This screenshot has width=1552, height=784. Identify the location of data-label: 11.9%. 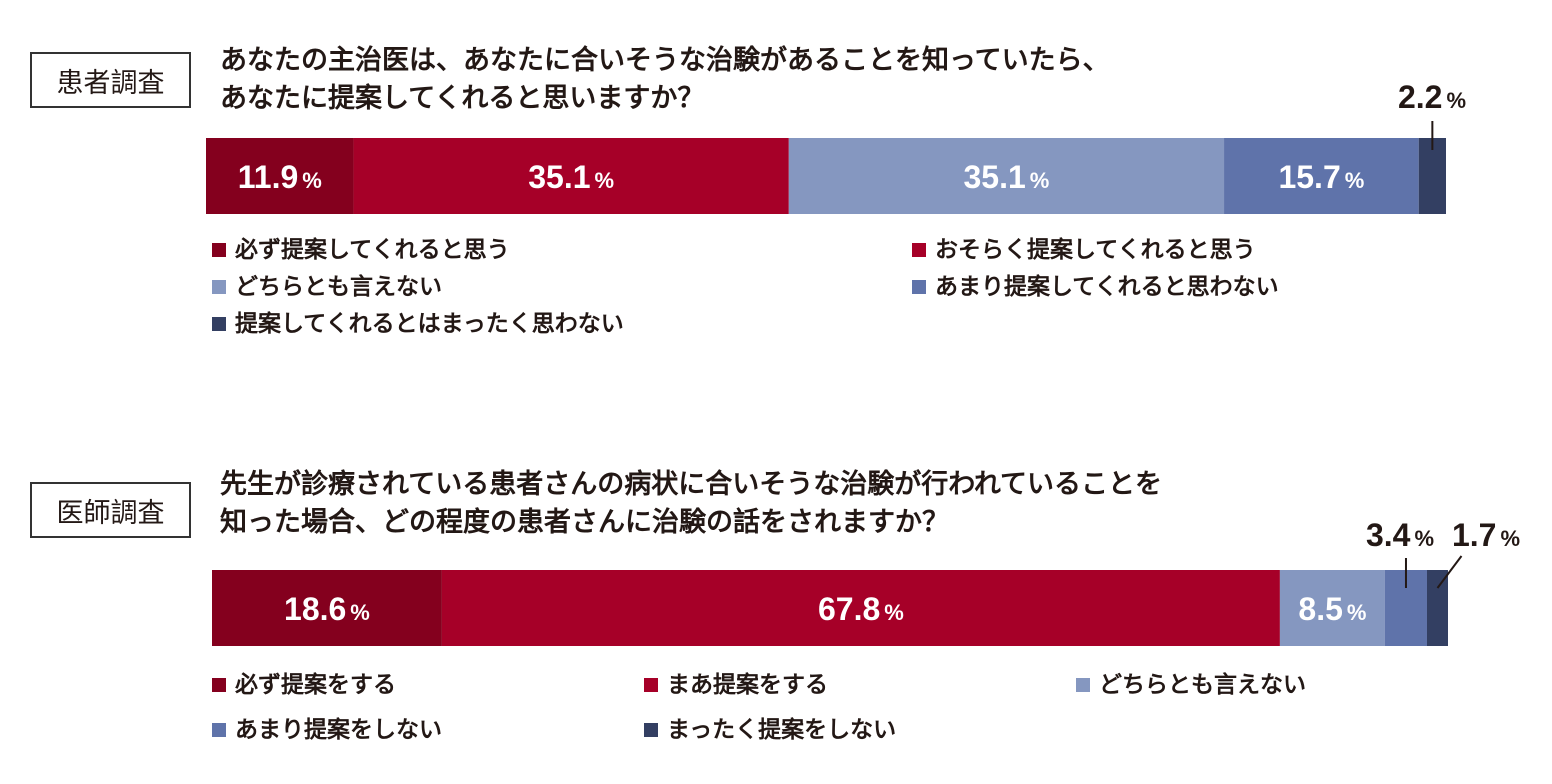
(280, 177).